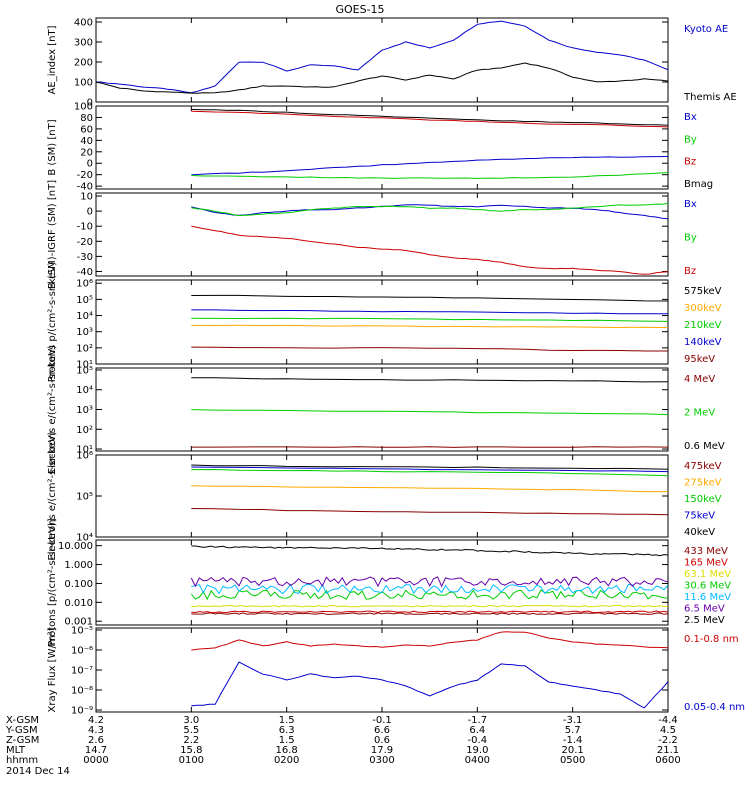  What do you see at coordinates (287, 730) in the screenshot?
I see `footer-value: 6.3` at bounding box center [287, 730].